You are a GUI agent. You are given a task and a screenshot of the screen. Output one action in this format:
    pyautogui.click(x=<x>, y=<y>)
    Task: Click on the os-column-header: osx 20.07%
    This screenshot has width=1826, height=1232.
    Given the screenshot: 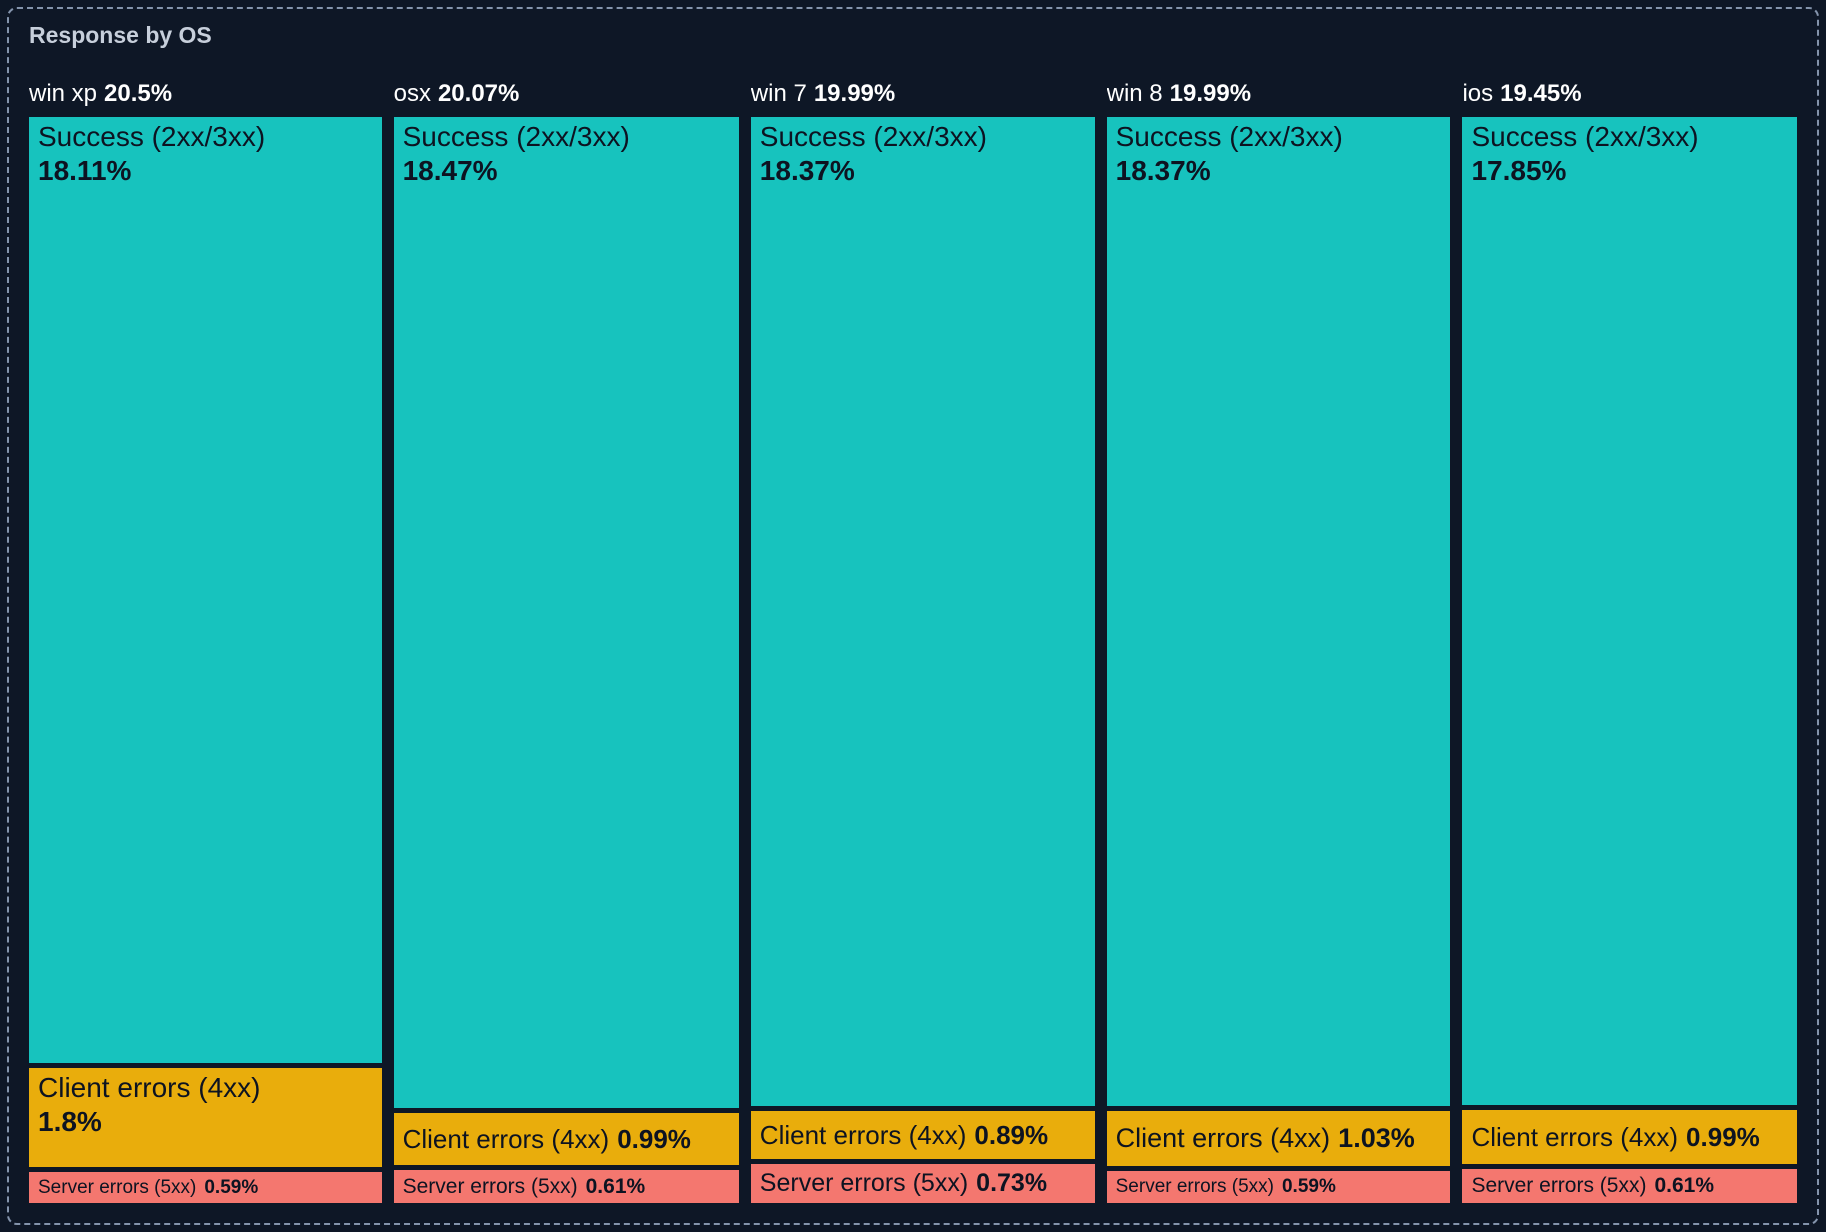 What is the action you would take?
    pyautogui.click(x=566, y=94)
    